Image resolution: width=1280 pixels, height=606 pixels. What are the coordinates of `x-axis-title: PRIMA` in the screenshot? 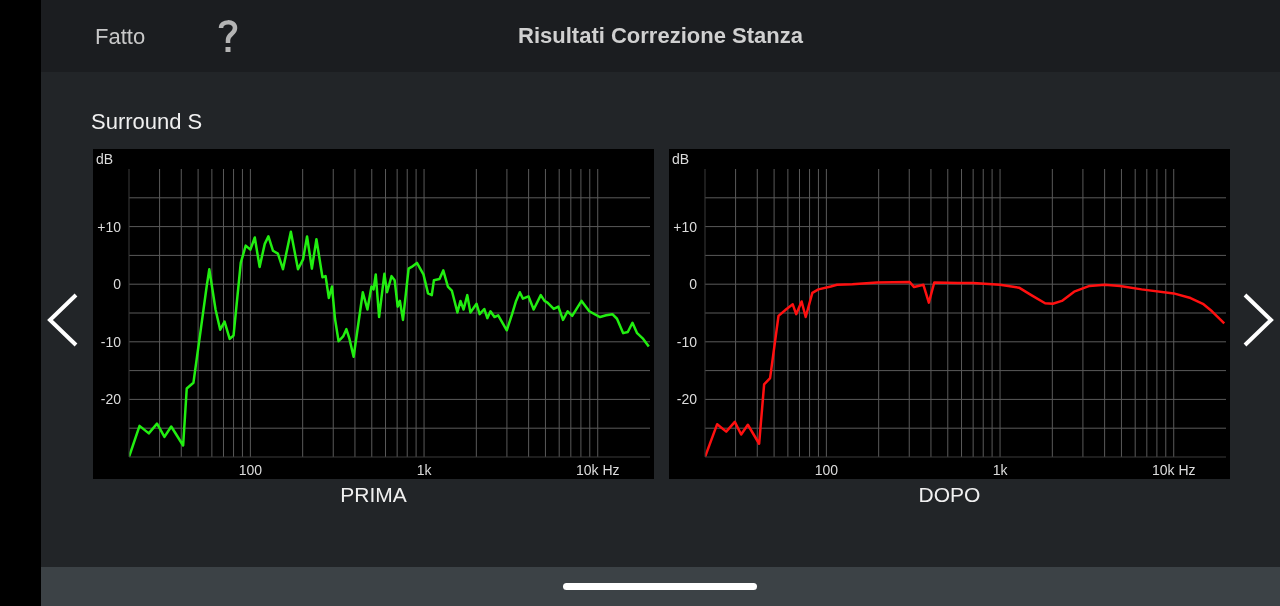 It's located at (373, 494).